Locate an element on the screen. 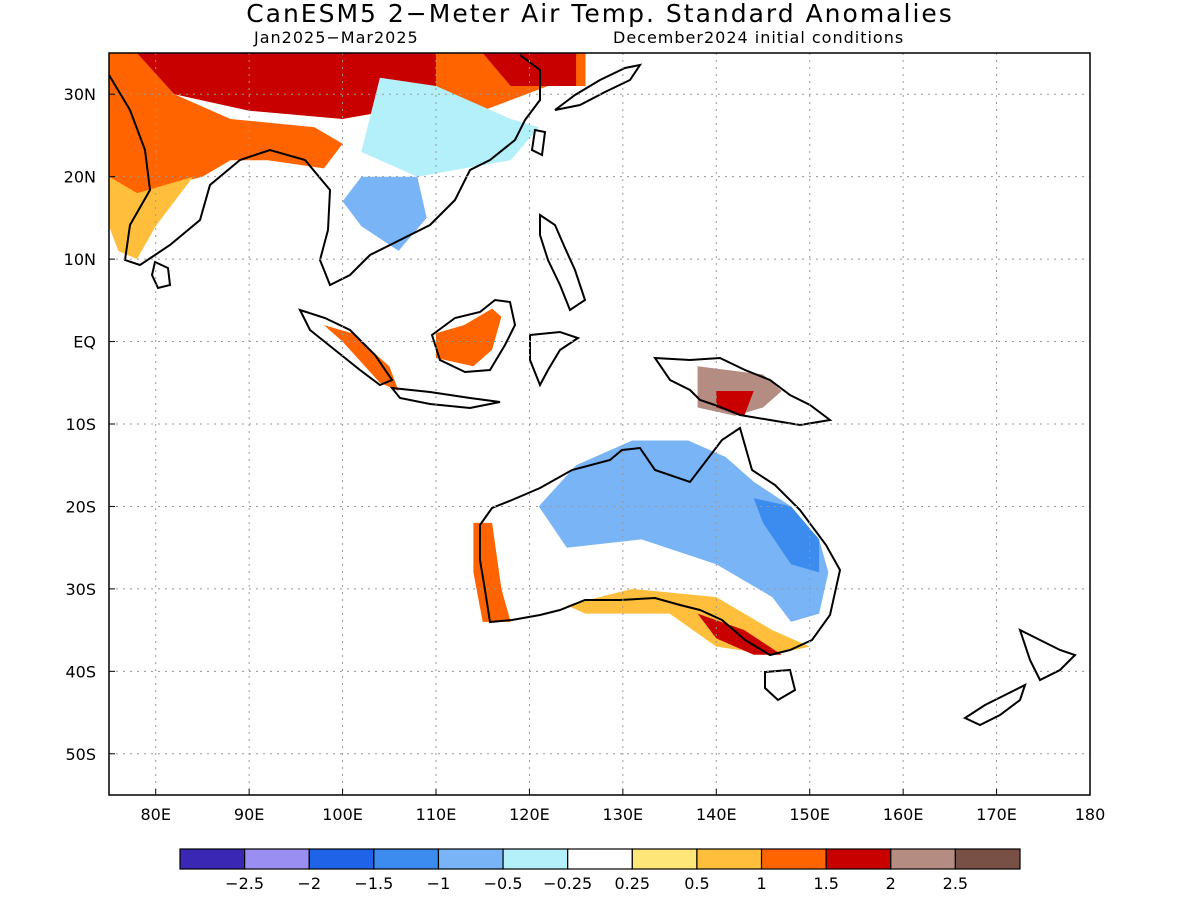  colorbar-label: 1 is located at coordinates (761, 883).